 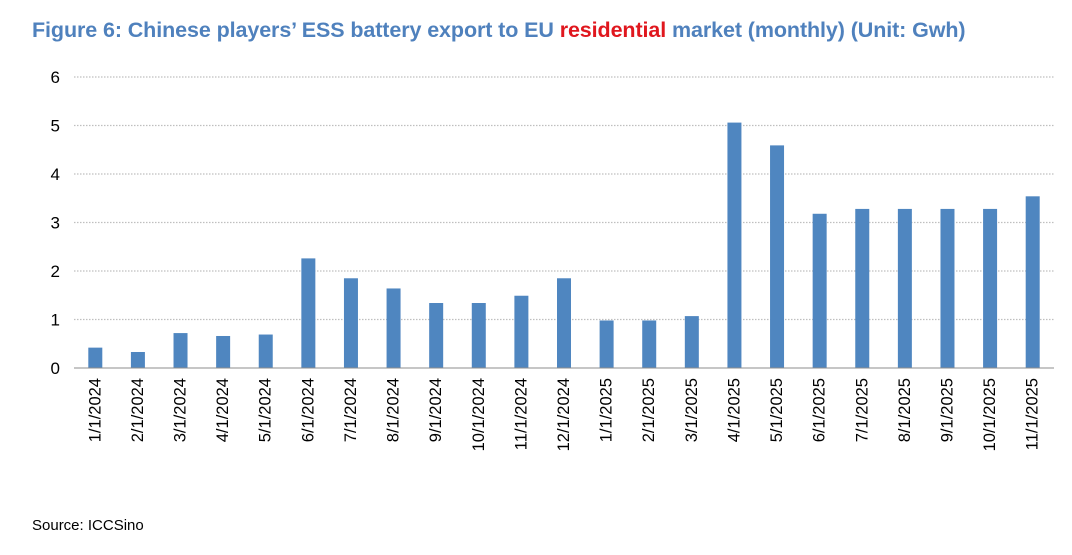 I want to click on y-tick-label: 2, so click(x=55, y=271).